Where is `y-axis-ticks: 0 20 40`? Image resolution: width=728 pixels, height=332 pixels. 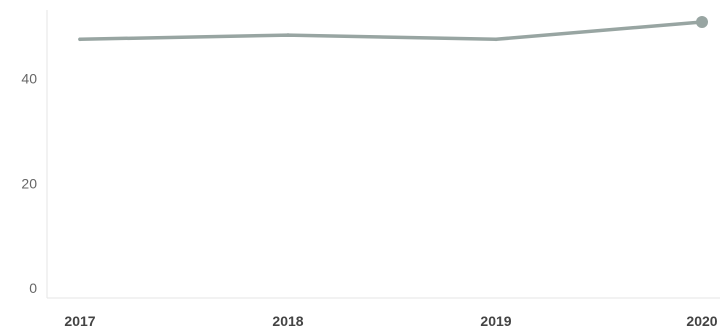
y-axis-ticks: 0 20 40 is located at coordinates (29, 183).